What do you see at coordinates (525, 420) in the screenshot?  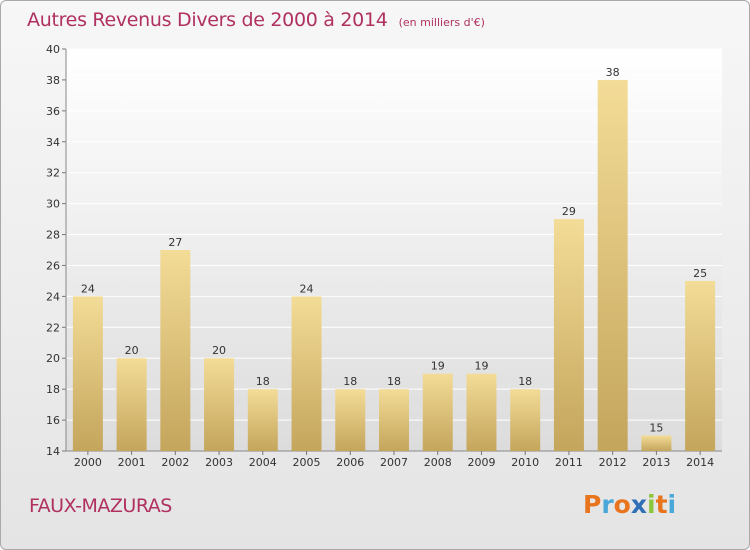 I see `bar-2010` at bounding box center [525, 420].